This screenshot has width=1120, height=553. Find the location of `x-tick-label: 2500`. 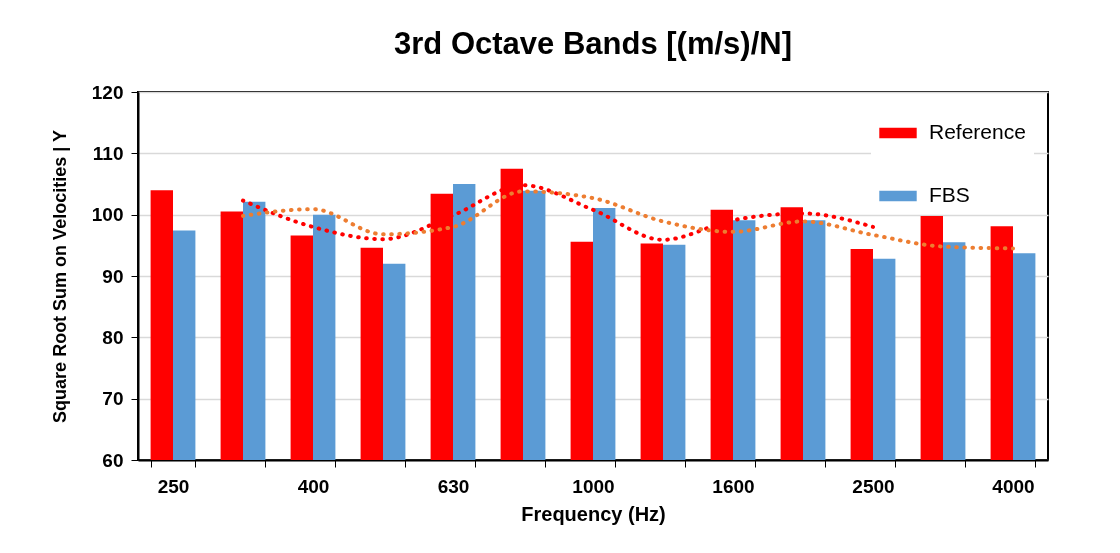

x-tick-label: 2500 is located at coordinates (873, 486).